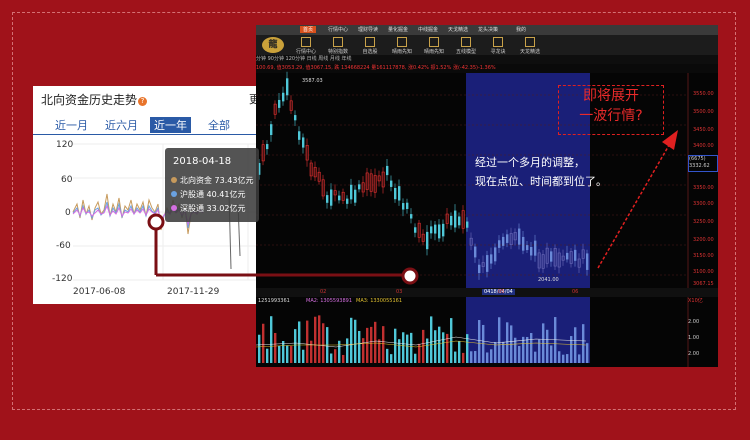 The width and height of the screenshot is (750, 440). What do you see at coordinates (466, 46) in the screenshot?
I see `toolbar-button: 五线模型` at bounding box center [466, 46].